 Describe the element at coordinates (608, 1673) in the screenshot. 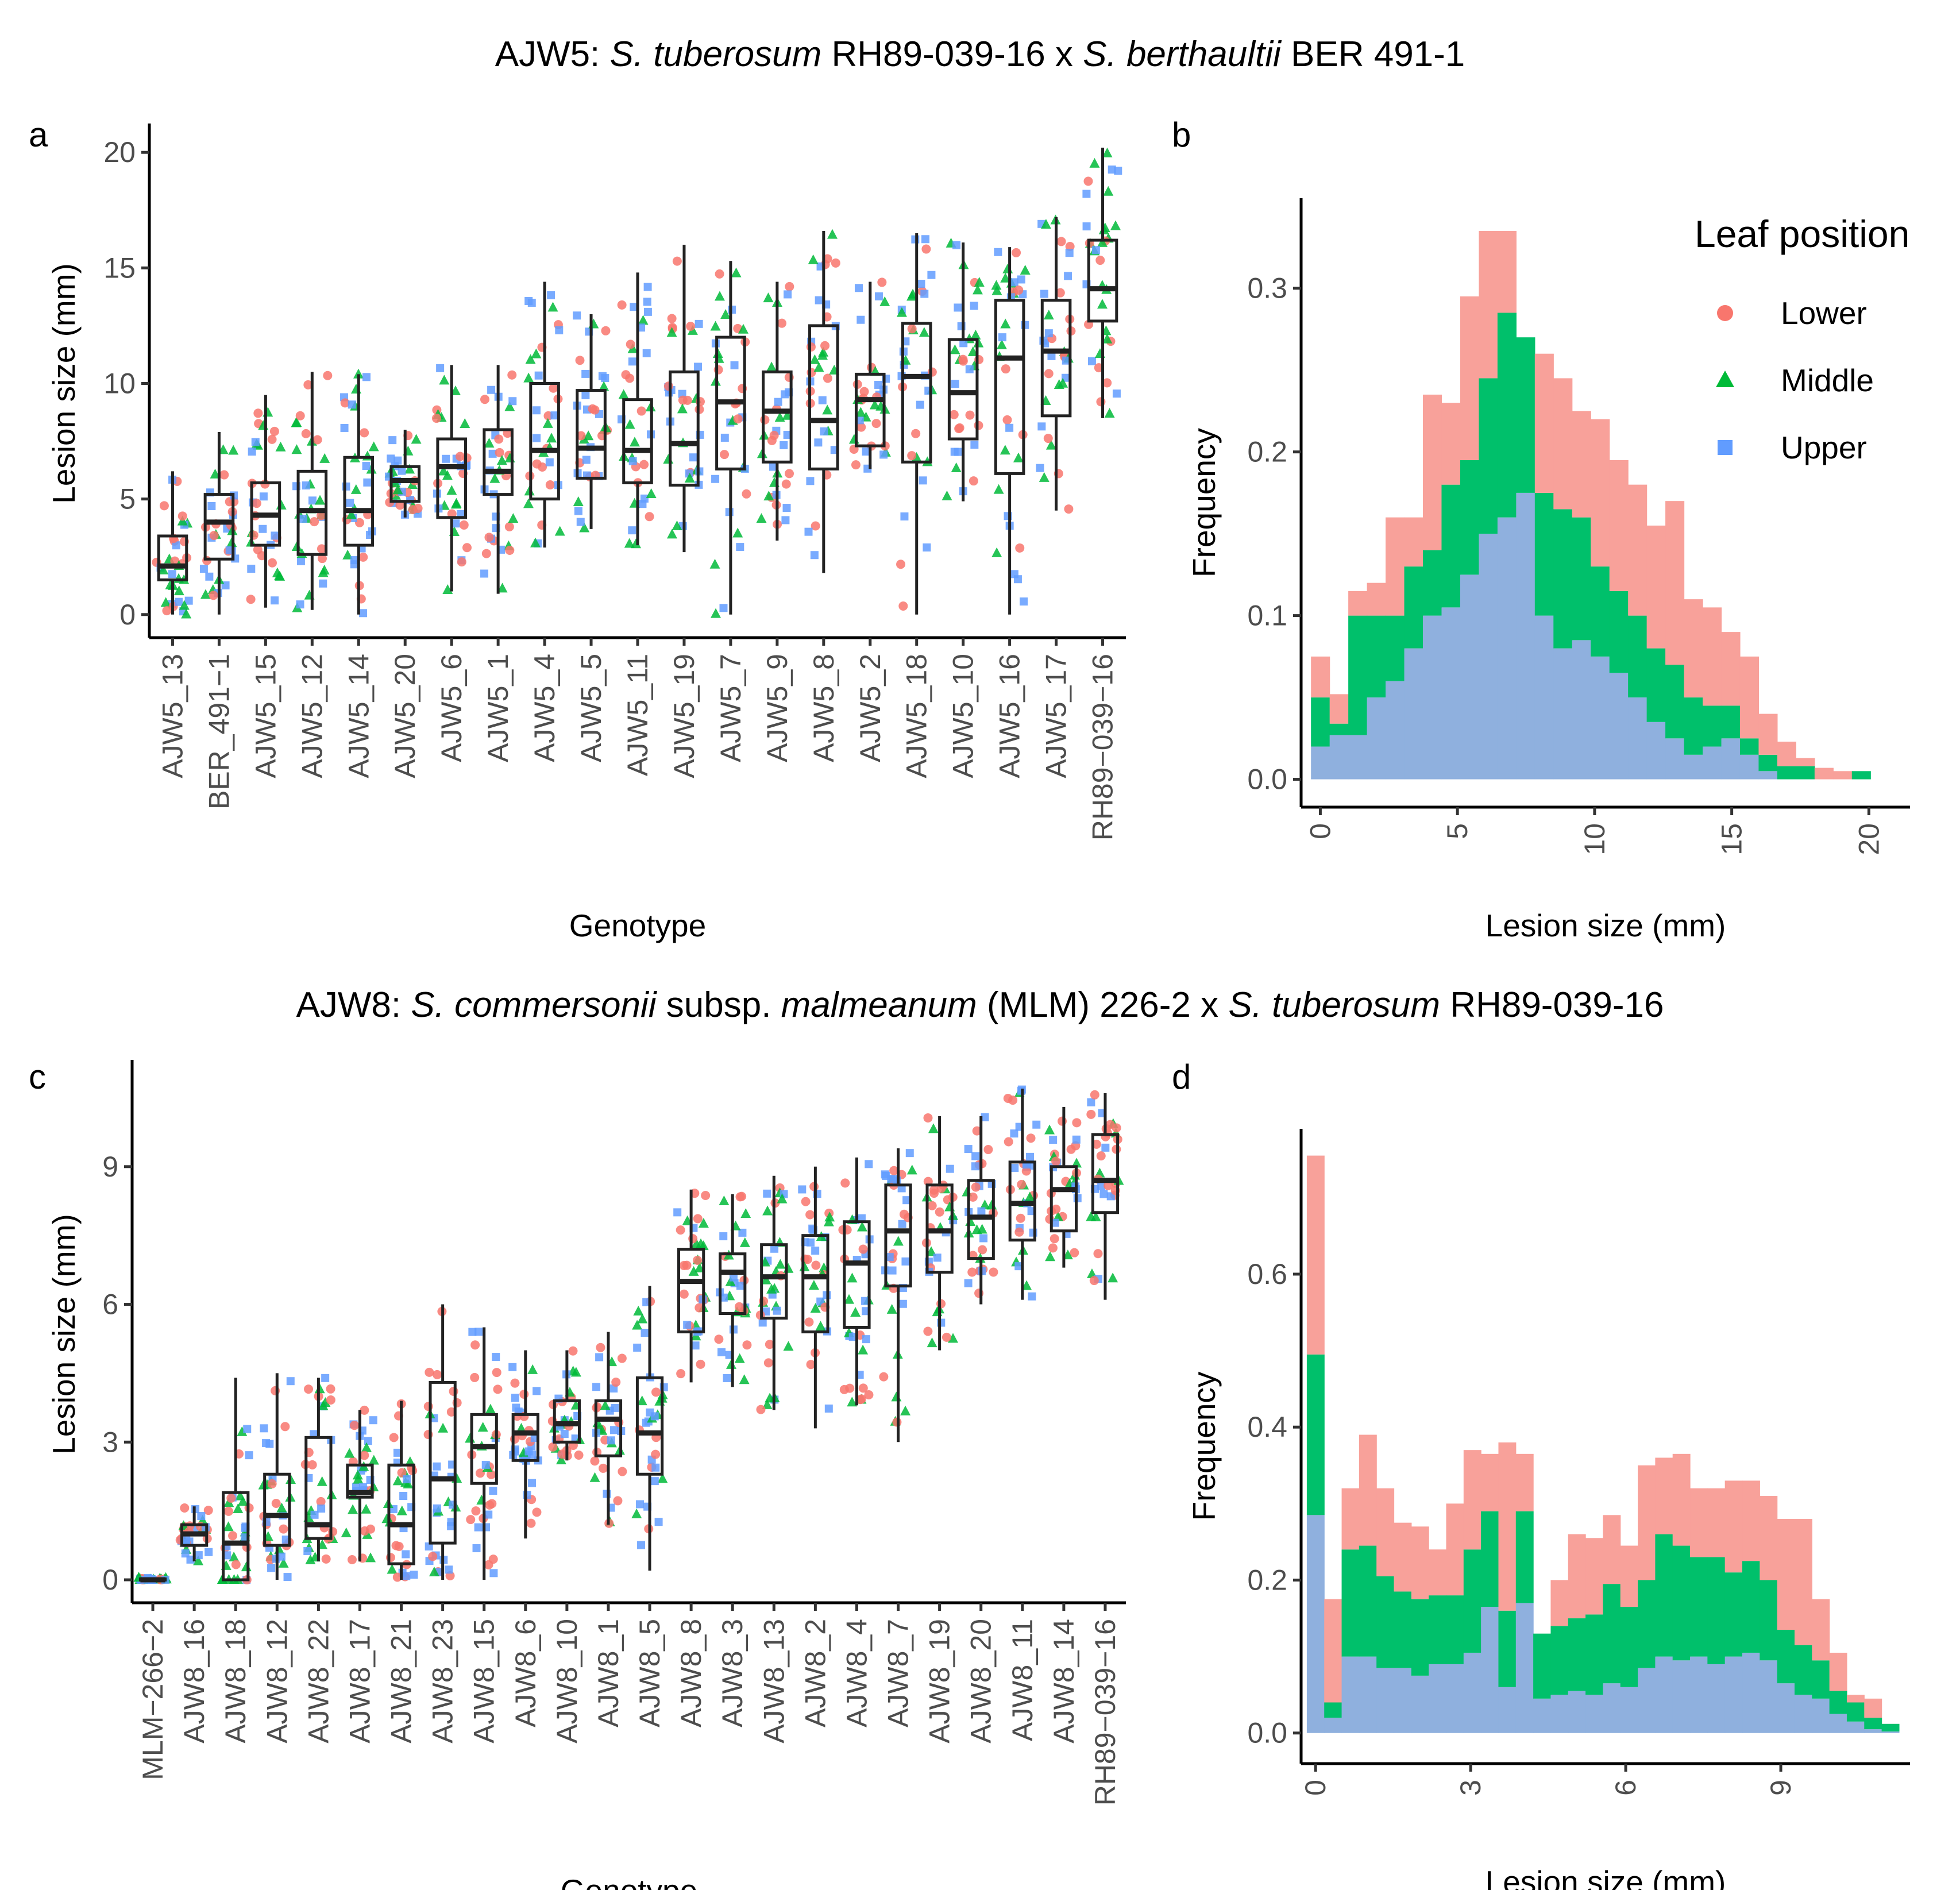

I see `x-tick-label: AJW8_1` at that location.